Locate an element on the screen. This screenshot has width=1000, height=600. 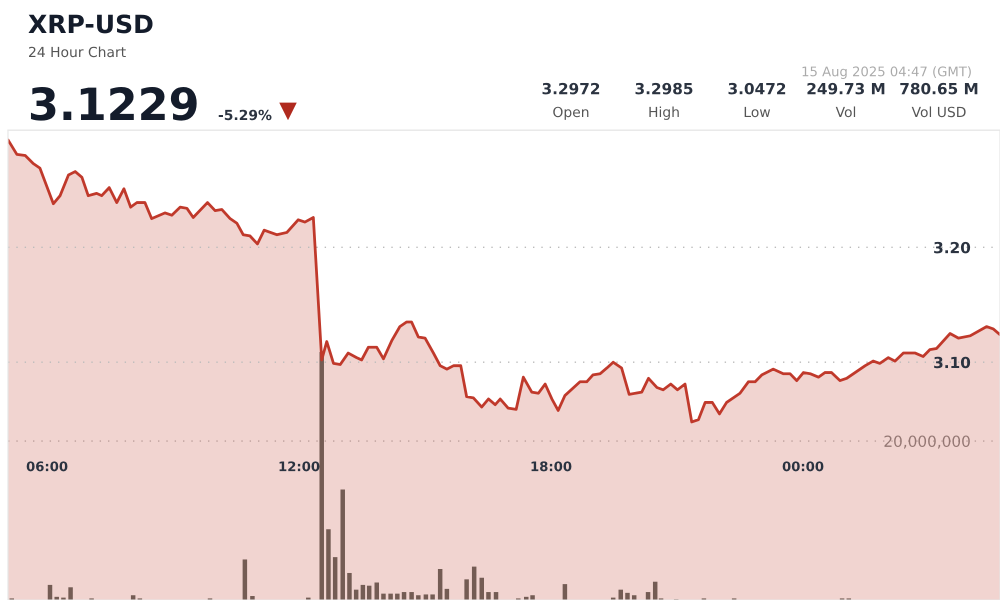
chart-title: XRP-USD is located at coordinates (90, 24).